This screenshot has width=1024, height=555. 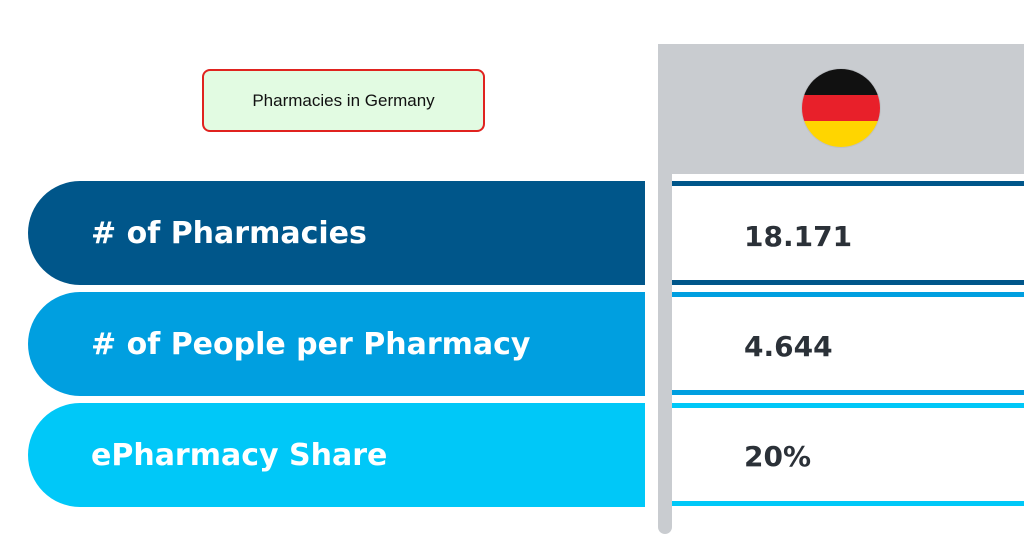 I want to click on row-label-pharmacies: # of Pharmacies, so click(x=336, y=233).